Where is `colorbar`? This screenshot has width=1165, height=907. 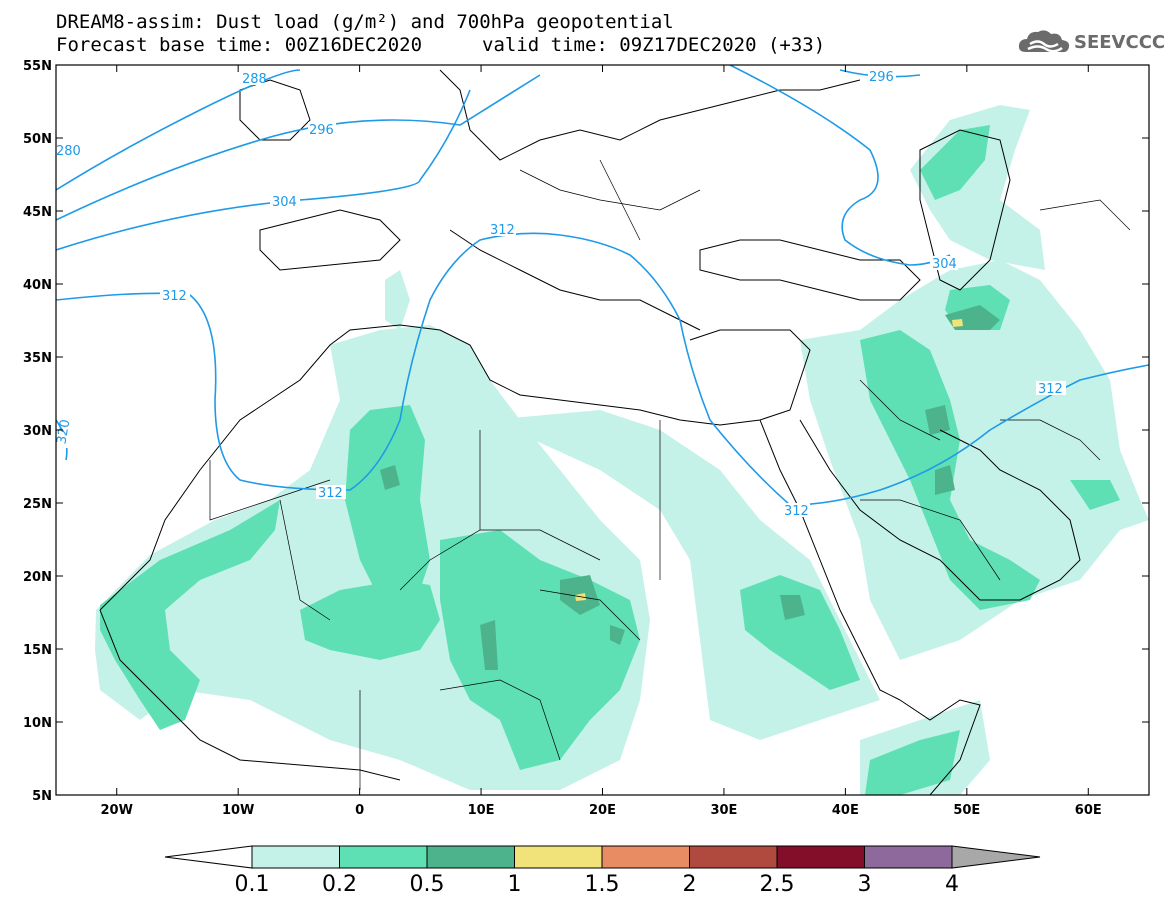
colorbar is located at coordinates (602, 857).